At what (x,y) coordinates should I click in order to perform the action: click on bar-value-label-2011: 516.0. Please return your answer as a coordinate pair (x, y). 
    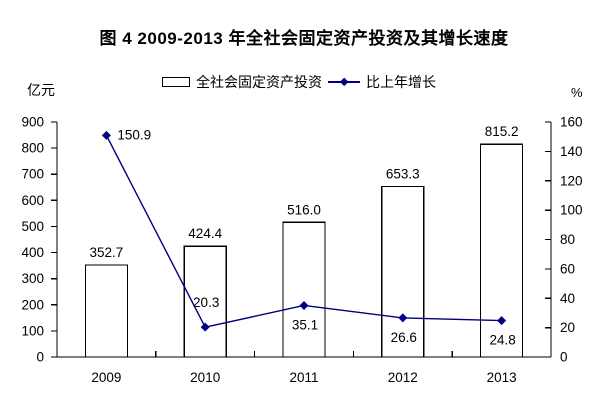
    Looking at the image, I should click on (304, 209).